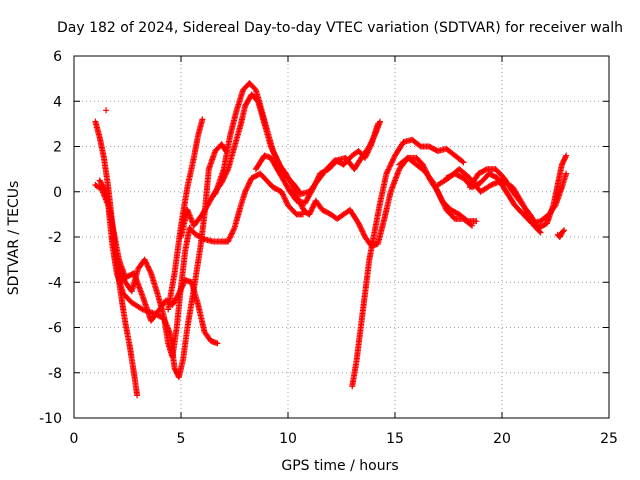 The height and width of the screenshot is (480, 640). Describe the element at coordinates (181, 439) in the screenshot. I see `x-tick-label: 5` at that location.